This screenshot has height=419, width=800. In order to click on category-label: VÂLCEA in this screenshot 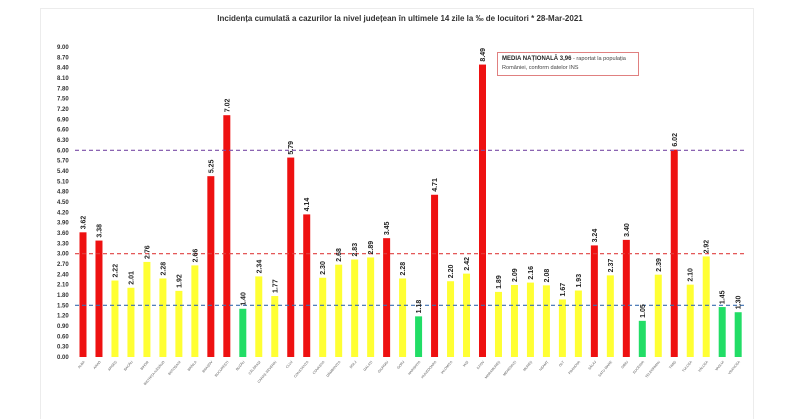, I will do `click(703, 366)`.